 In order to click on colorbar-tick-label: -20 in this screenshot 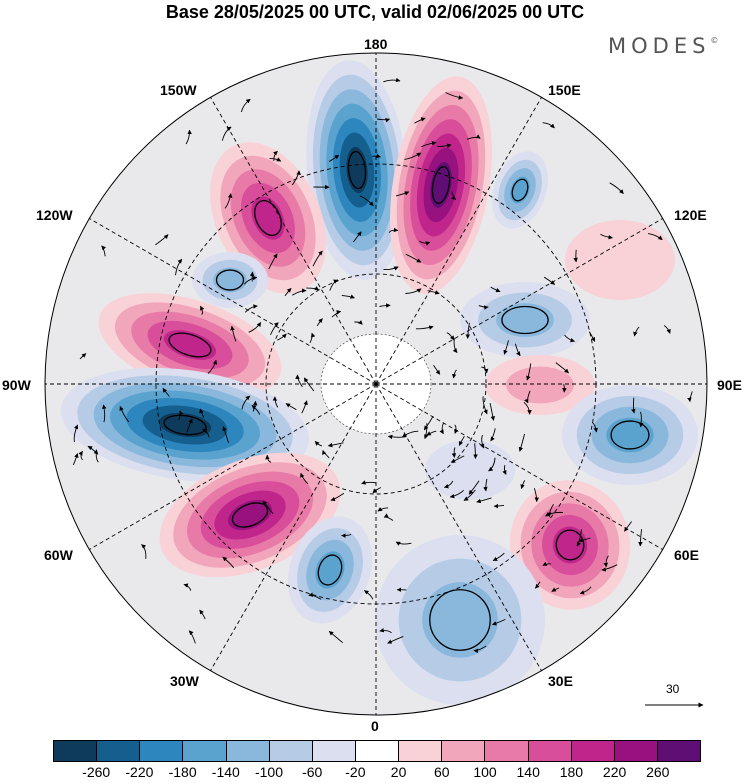, I will do `click(355, 772)`.